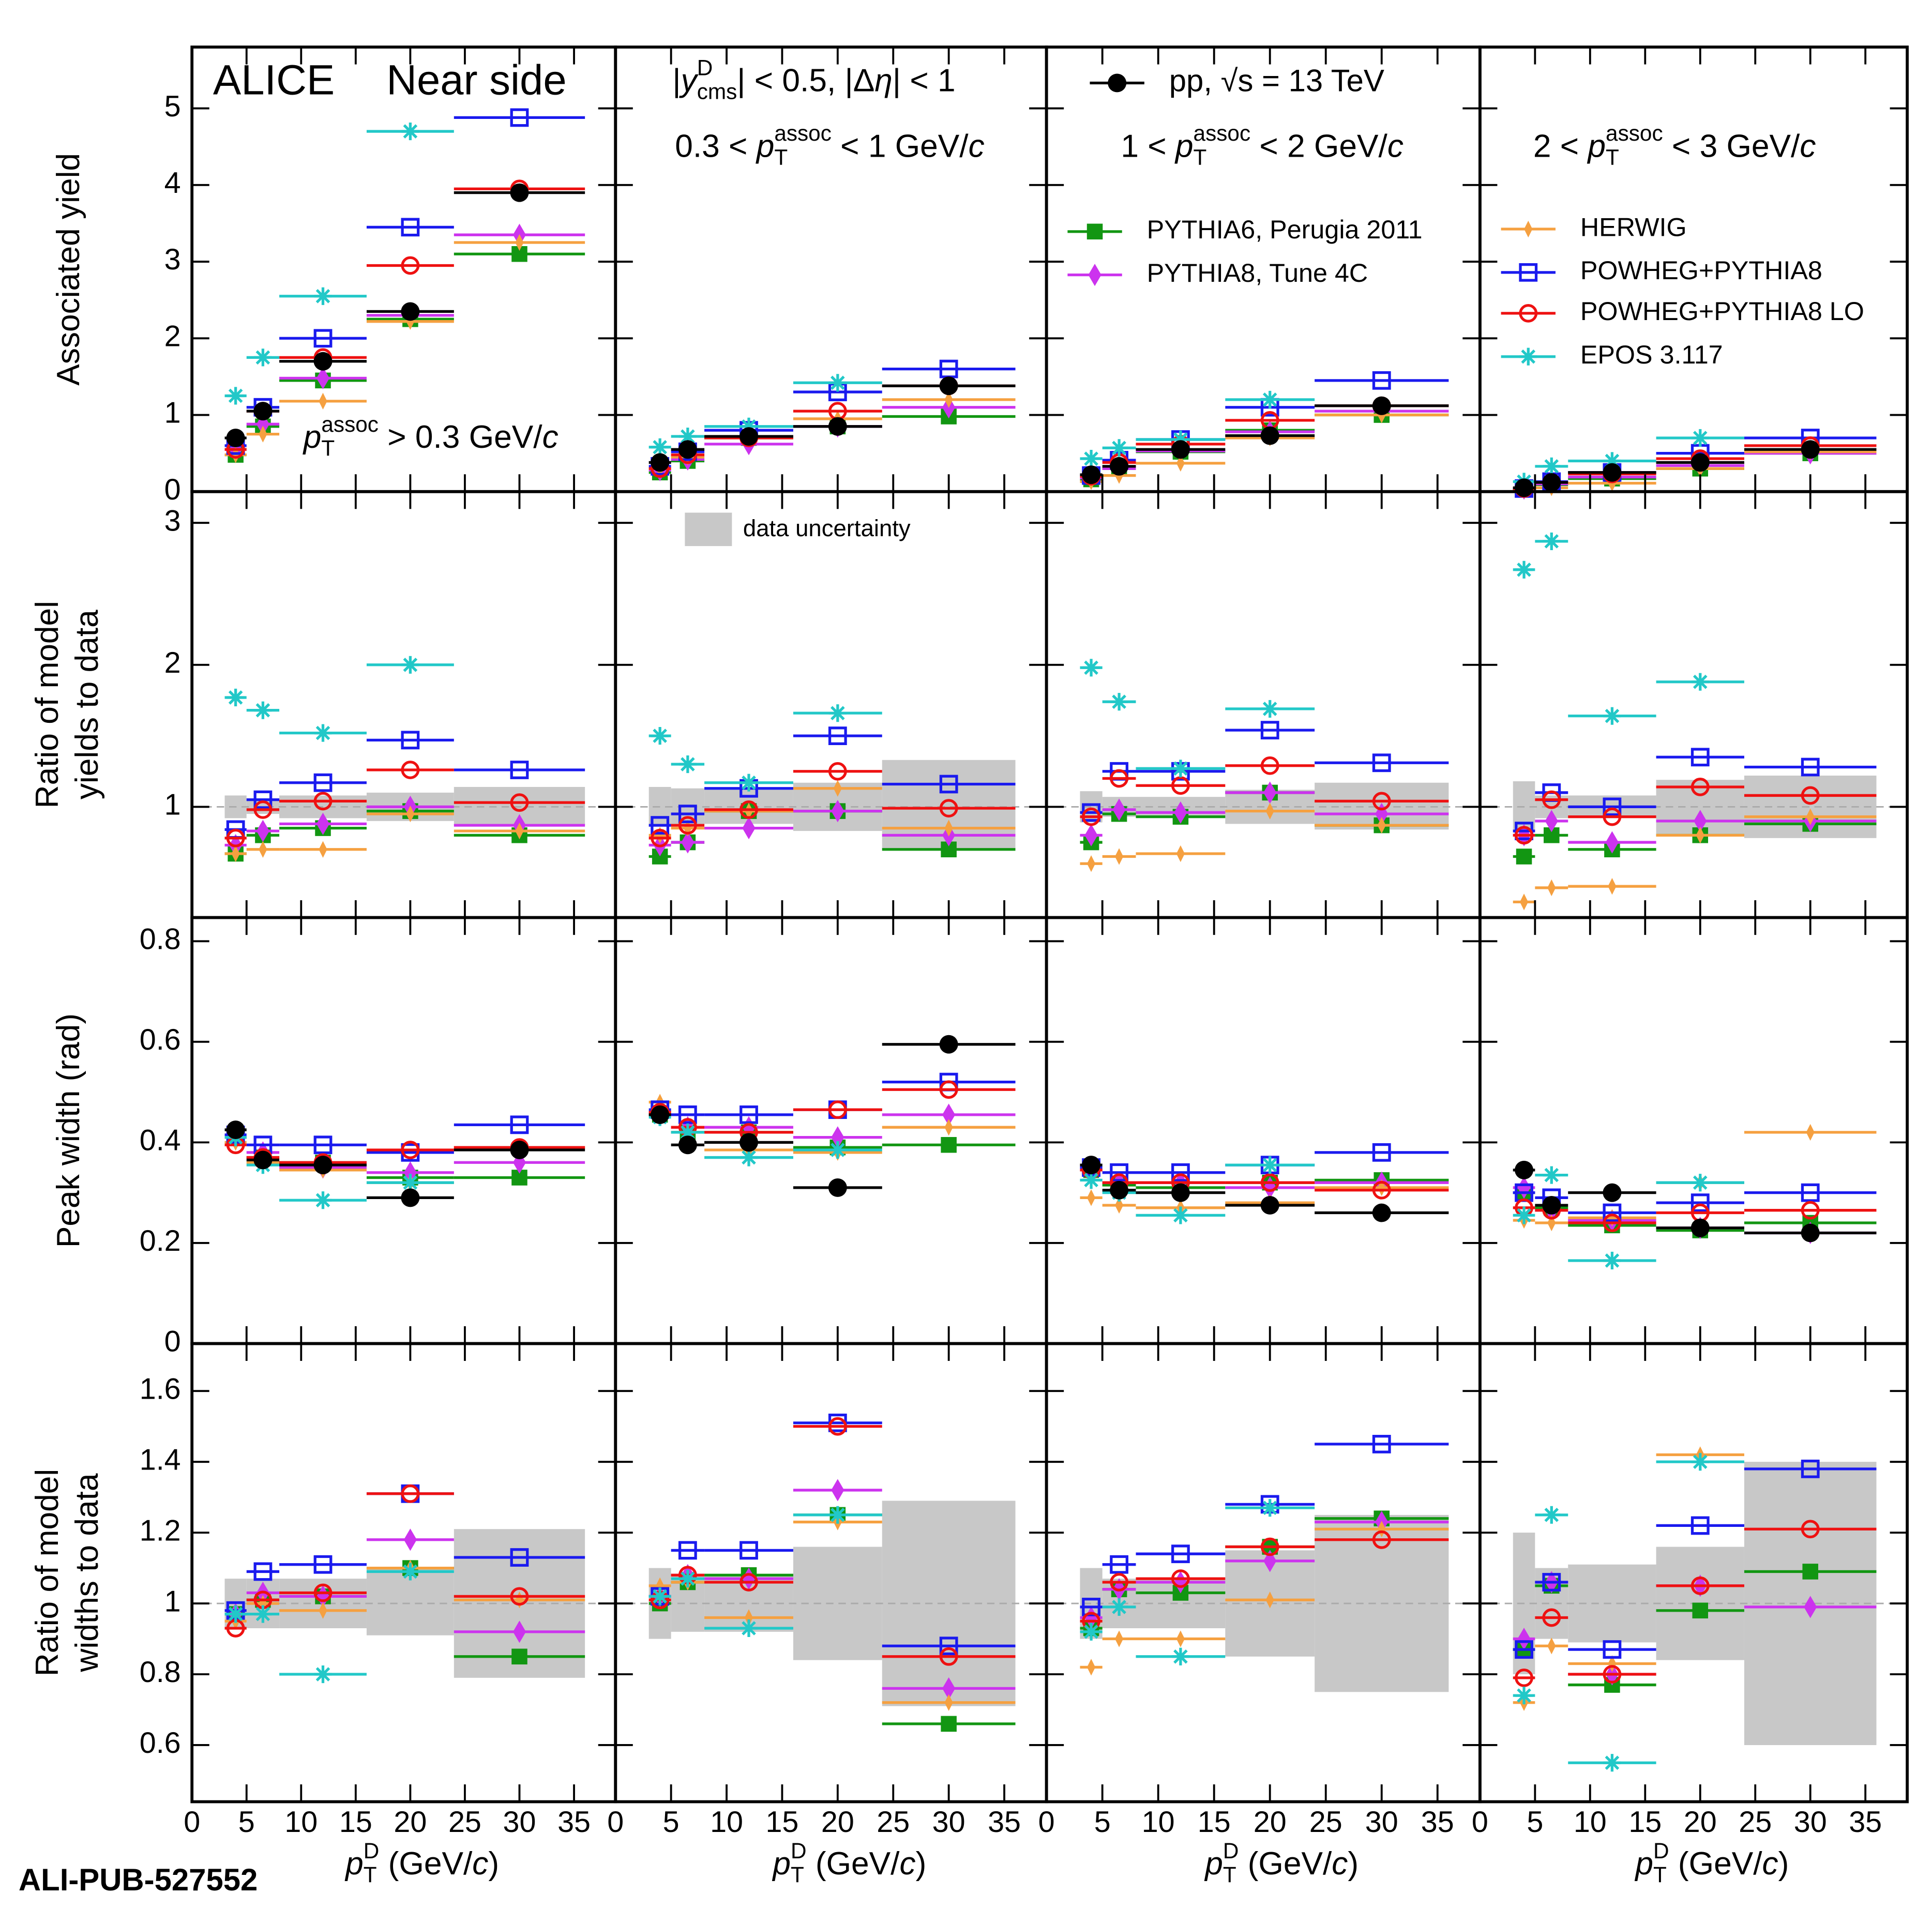 Image resolution: width=1932 pixels, height=1909 pixels. I want to click on y-axis-title: widths to data, so click(87, 1573).